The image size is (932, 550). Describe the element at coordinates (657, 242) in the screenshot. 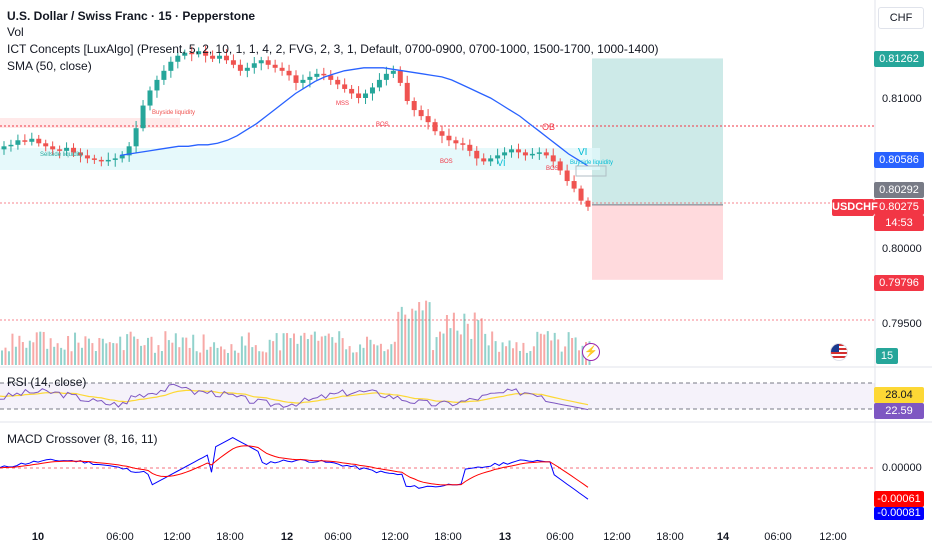

I see `stop-loss-zone` at that location.